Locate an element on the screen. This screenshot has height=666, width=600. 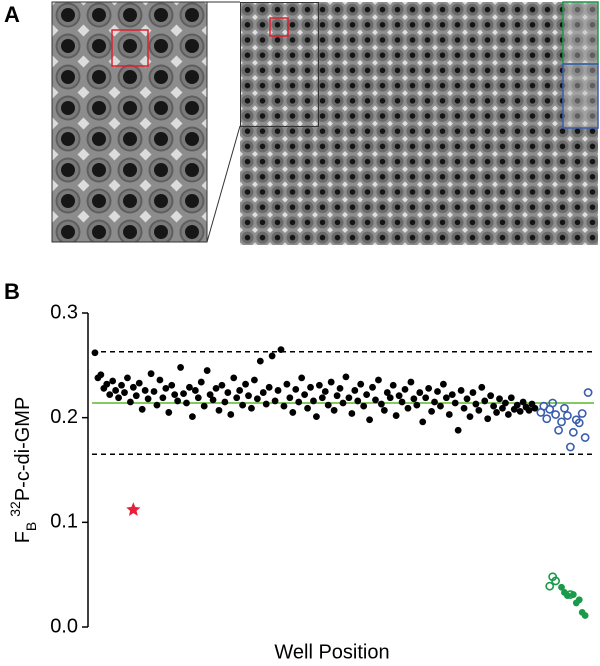
y-label-main: F is located at coordinates (23, 537).